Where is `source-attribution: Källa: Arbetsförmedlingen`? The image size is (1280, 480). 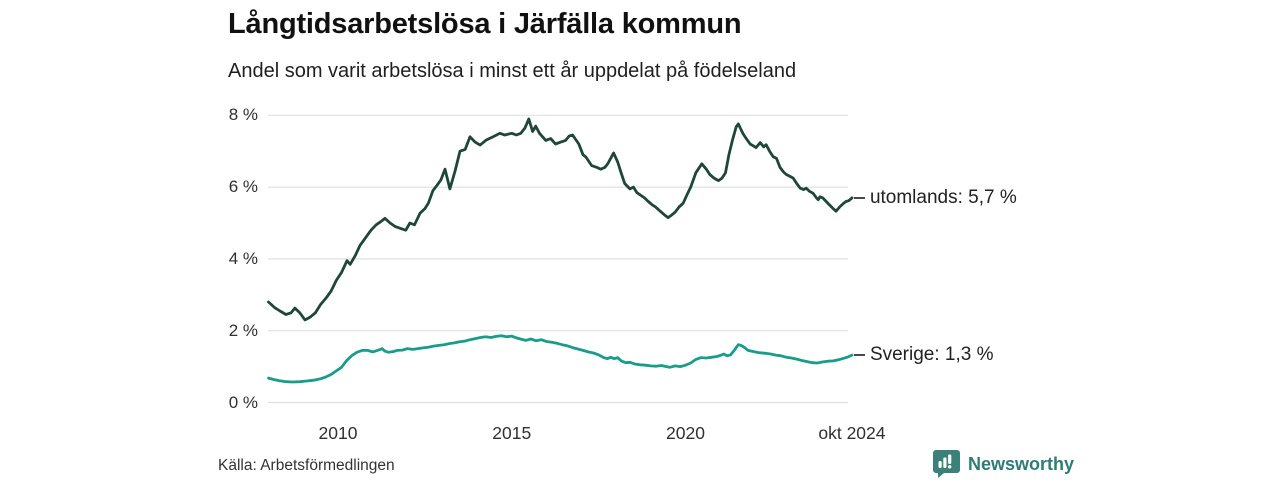
source-attribution: Källa: Arbetsförmedlingen is located at coordinates (306, 465).